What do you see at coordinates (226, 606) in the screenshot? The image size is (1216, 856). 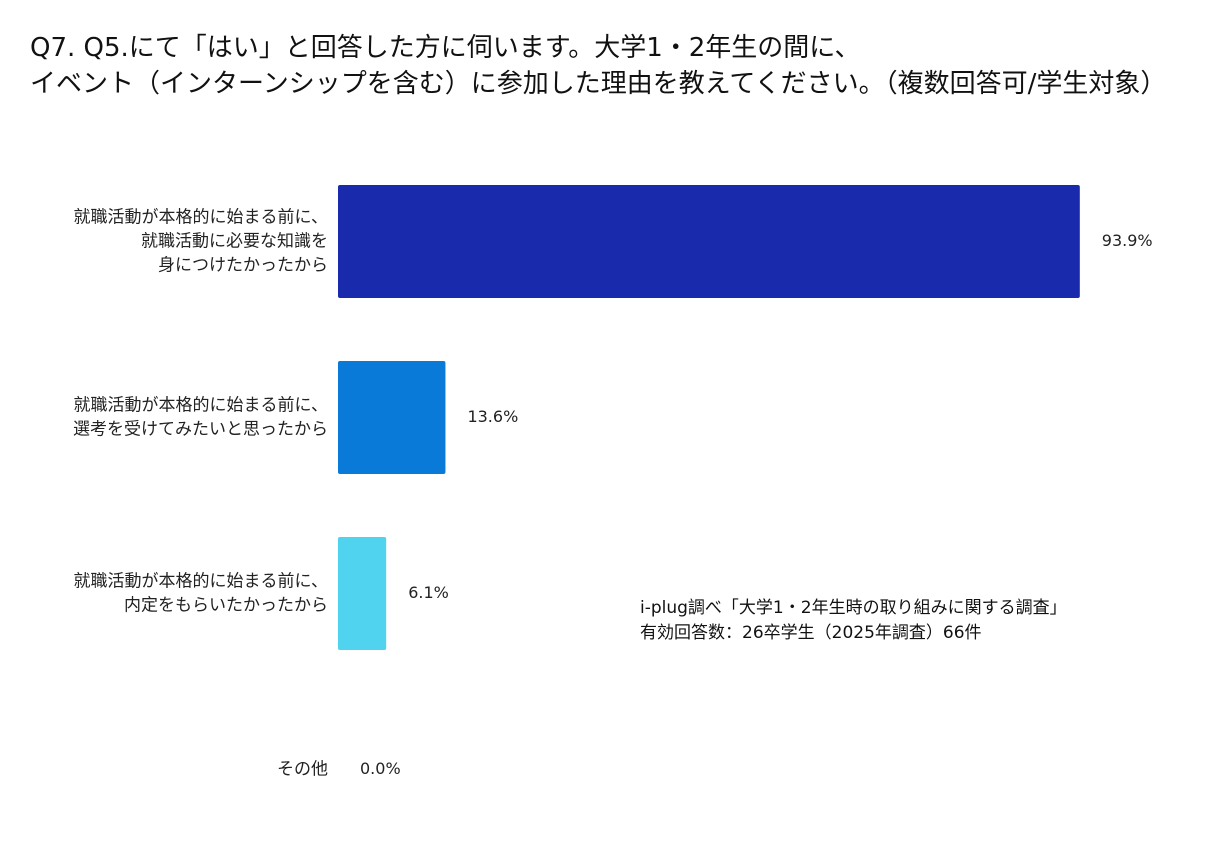 I see `category-label-3-line-2: 内定をもらいたかったから` at bounding box center [226, 606].